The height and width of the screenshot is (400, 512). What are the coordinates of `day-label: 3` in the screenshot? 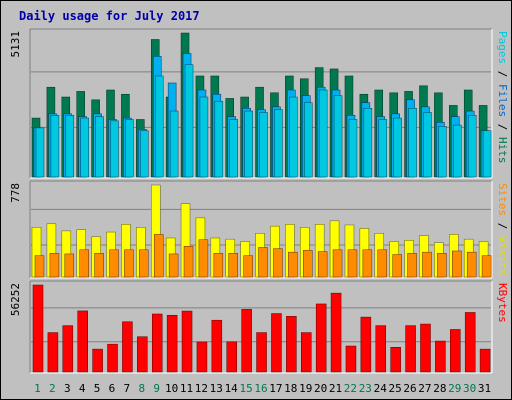 It's located at (67, 388).